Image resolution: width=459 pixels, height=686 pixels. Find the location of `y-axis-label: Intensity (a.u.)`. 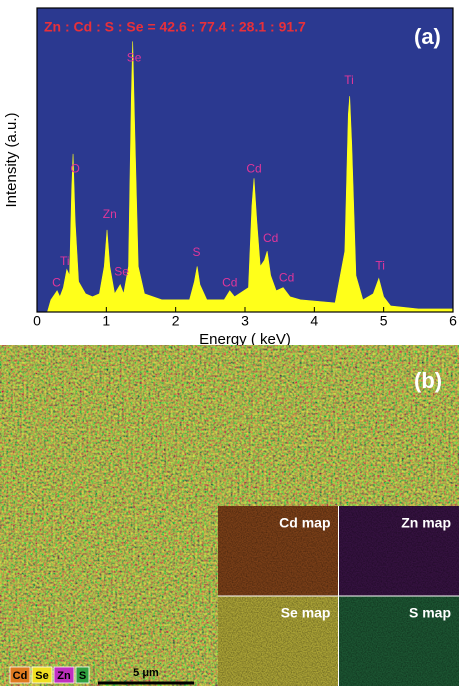

y-axis-label: Intensity (a.u.) is located at coordinates (11, 159).